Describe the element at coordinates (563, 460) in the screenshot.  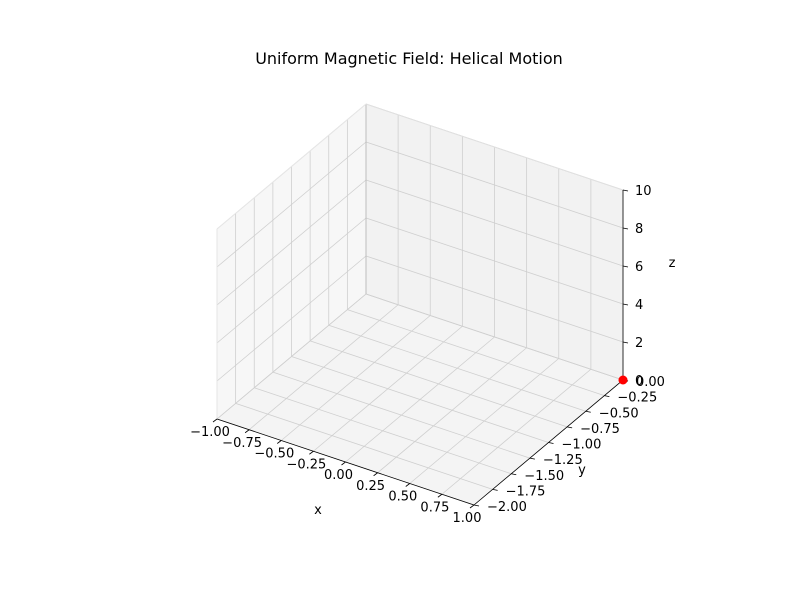
I see `y-tick-label: −1.25` at that location.